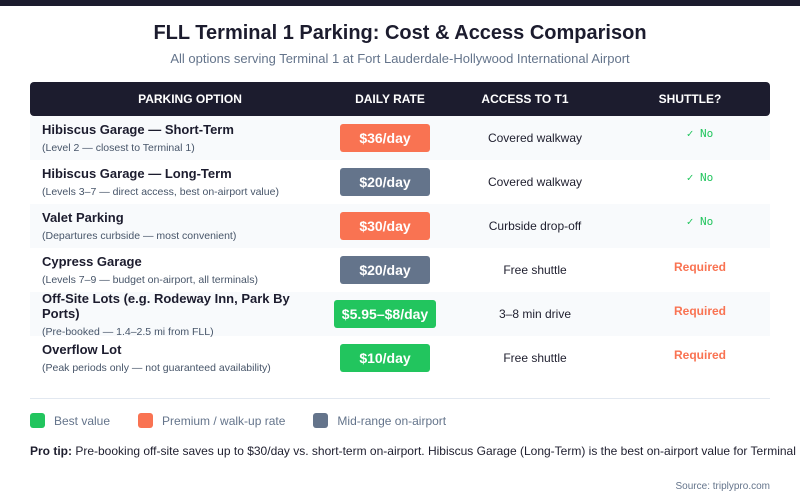 The image size is (800, 500). I want to click on divider, so click(400, 398).